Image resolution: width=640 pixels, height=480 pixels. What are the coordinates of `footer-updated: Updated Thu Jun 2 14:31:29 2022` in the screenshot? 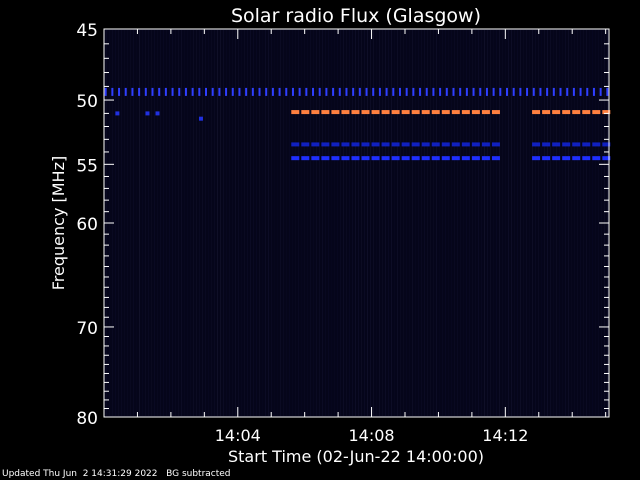 It's located at (80, 474).